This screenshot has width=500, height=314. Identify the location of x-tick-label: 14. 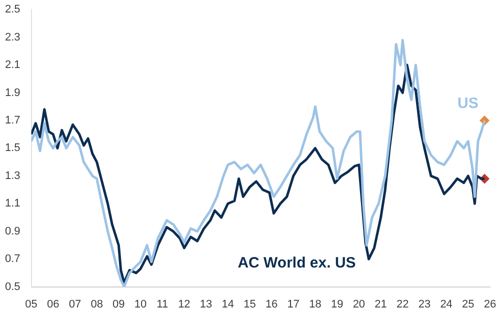
(228, 304).